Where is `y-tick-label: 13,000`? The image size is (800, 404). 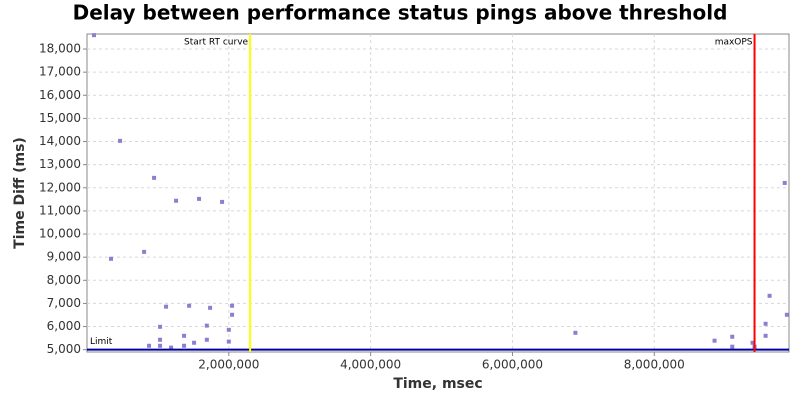 y-tick-label: 13,000 is located at coordinates (60, 164).